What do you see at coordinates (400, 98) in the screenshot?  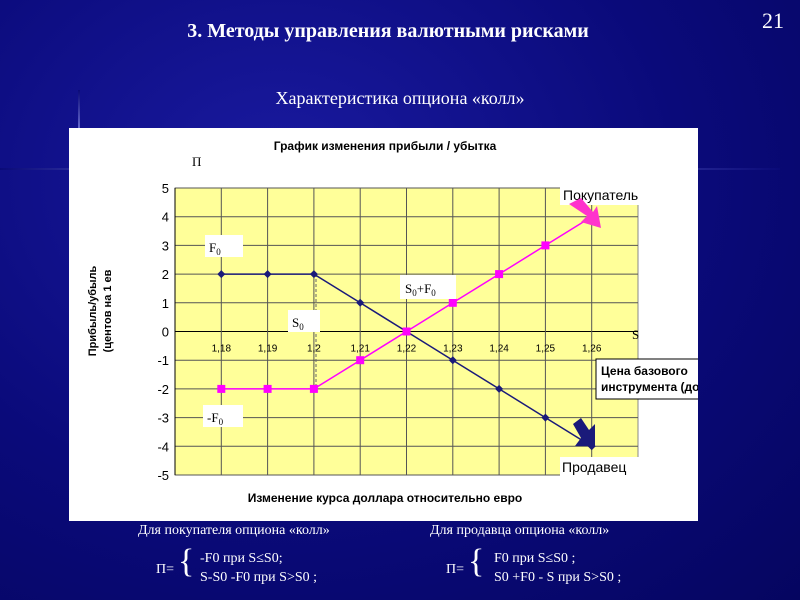 I see `slide-subtitle: Характеристика опциона «колл»` at bounding box center [400, 98].